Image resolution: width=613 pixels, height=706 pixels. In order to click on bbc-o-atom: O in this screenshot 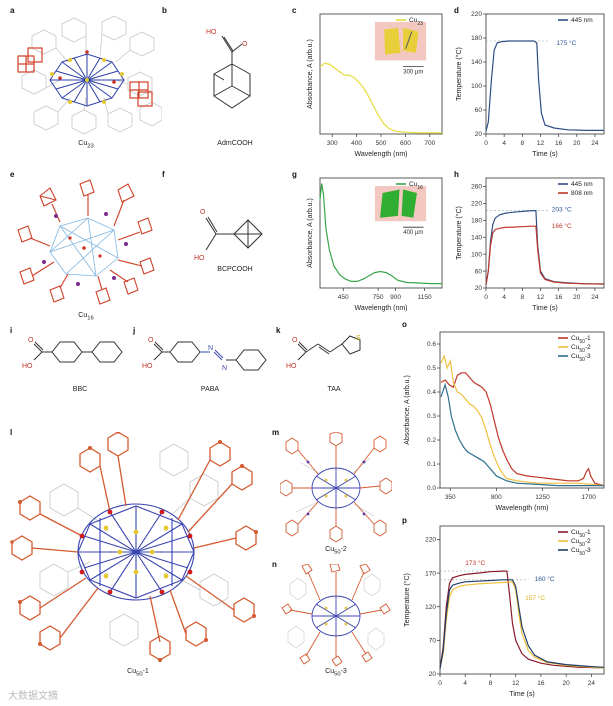, I will do `click(31, 340)`.